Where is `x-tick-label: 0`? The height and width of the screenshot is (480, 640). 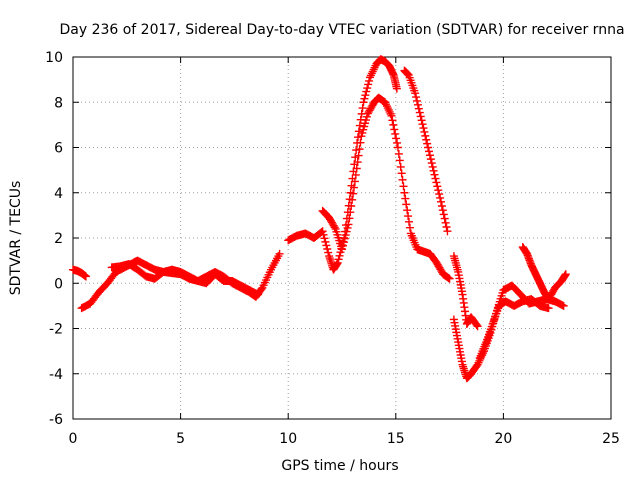
x-tick-label: 0 is located at coordinates (73, 439).